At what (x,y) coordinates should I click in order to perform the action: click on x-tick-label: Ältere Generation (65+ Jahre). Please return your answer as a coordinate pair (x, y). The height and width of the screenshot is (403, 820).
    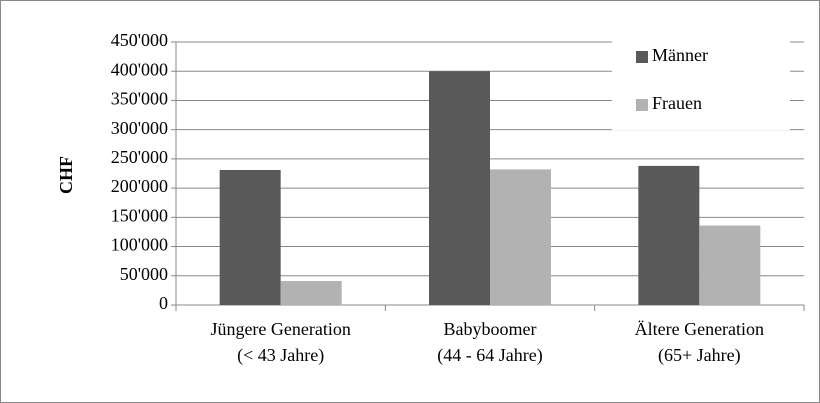
    Looking at the image, I should click on (699, 342).